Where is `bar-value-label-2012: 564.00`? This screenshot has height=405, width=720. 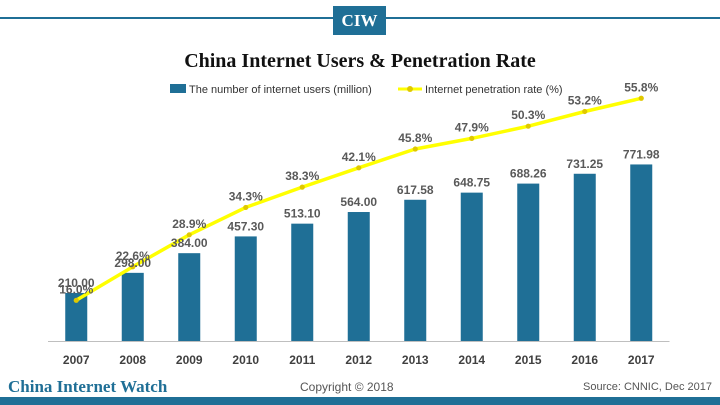 bar-value-label-2012: 564.00 is located at coordinates (358, 202).